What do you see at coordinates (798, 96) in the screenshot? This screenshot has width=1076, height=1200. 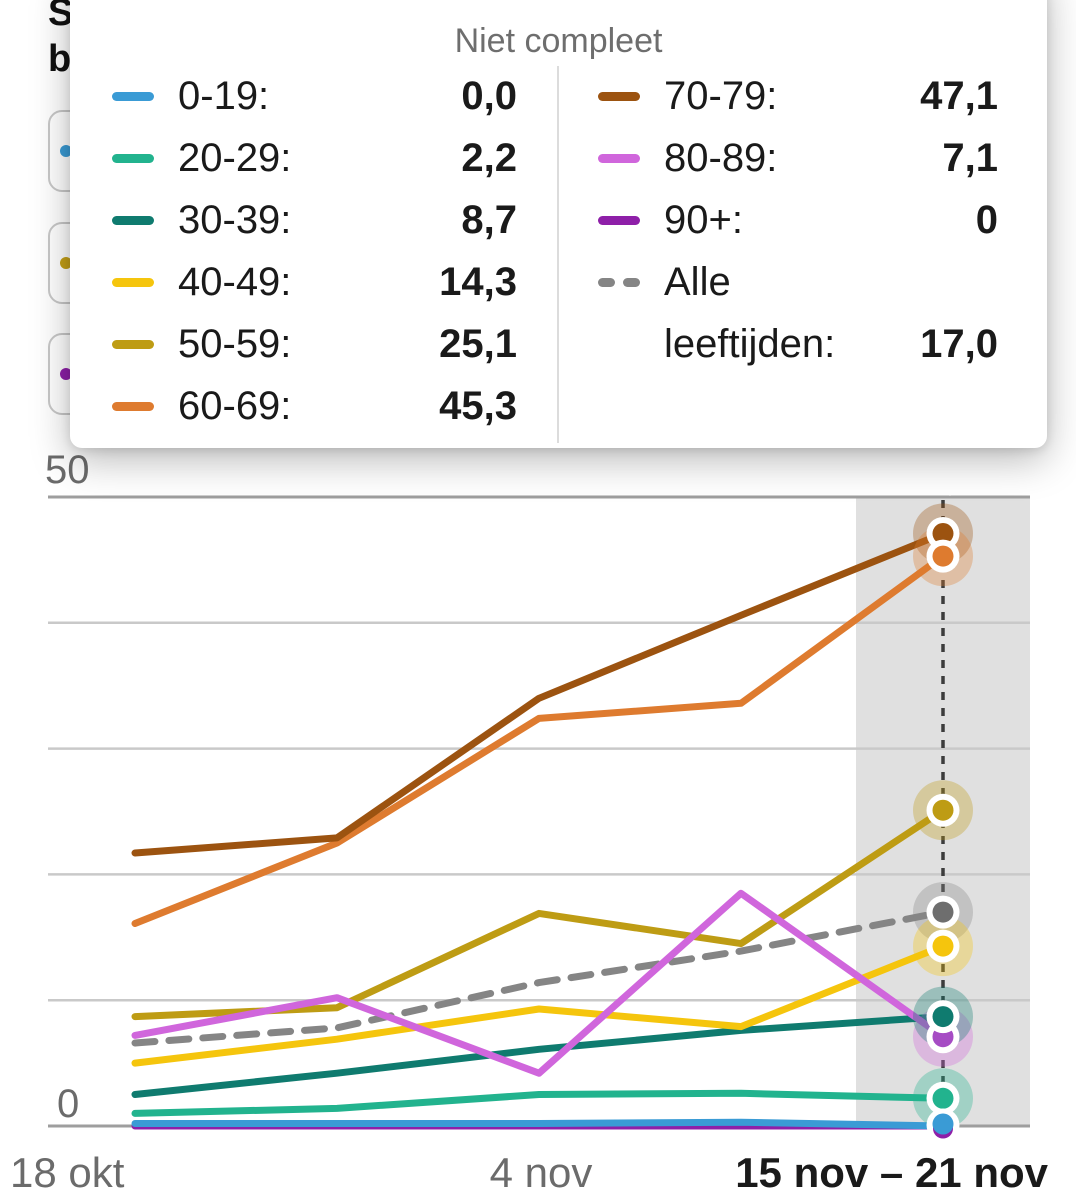 I see `legend-row: 70-79: 47,1` at bounding box center [798, 96].